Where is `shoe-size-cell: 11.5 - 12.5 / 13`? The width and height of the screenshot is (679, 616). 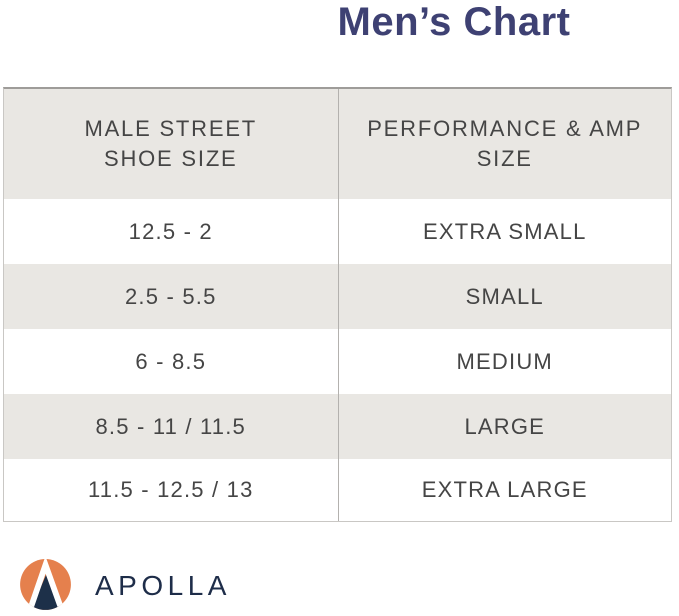 shoe-size-cell: 11.5 - 12.5 / 13 is located at coordinates (170, 489).